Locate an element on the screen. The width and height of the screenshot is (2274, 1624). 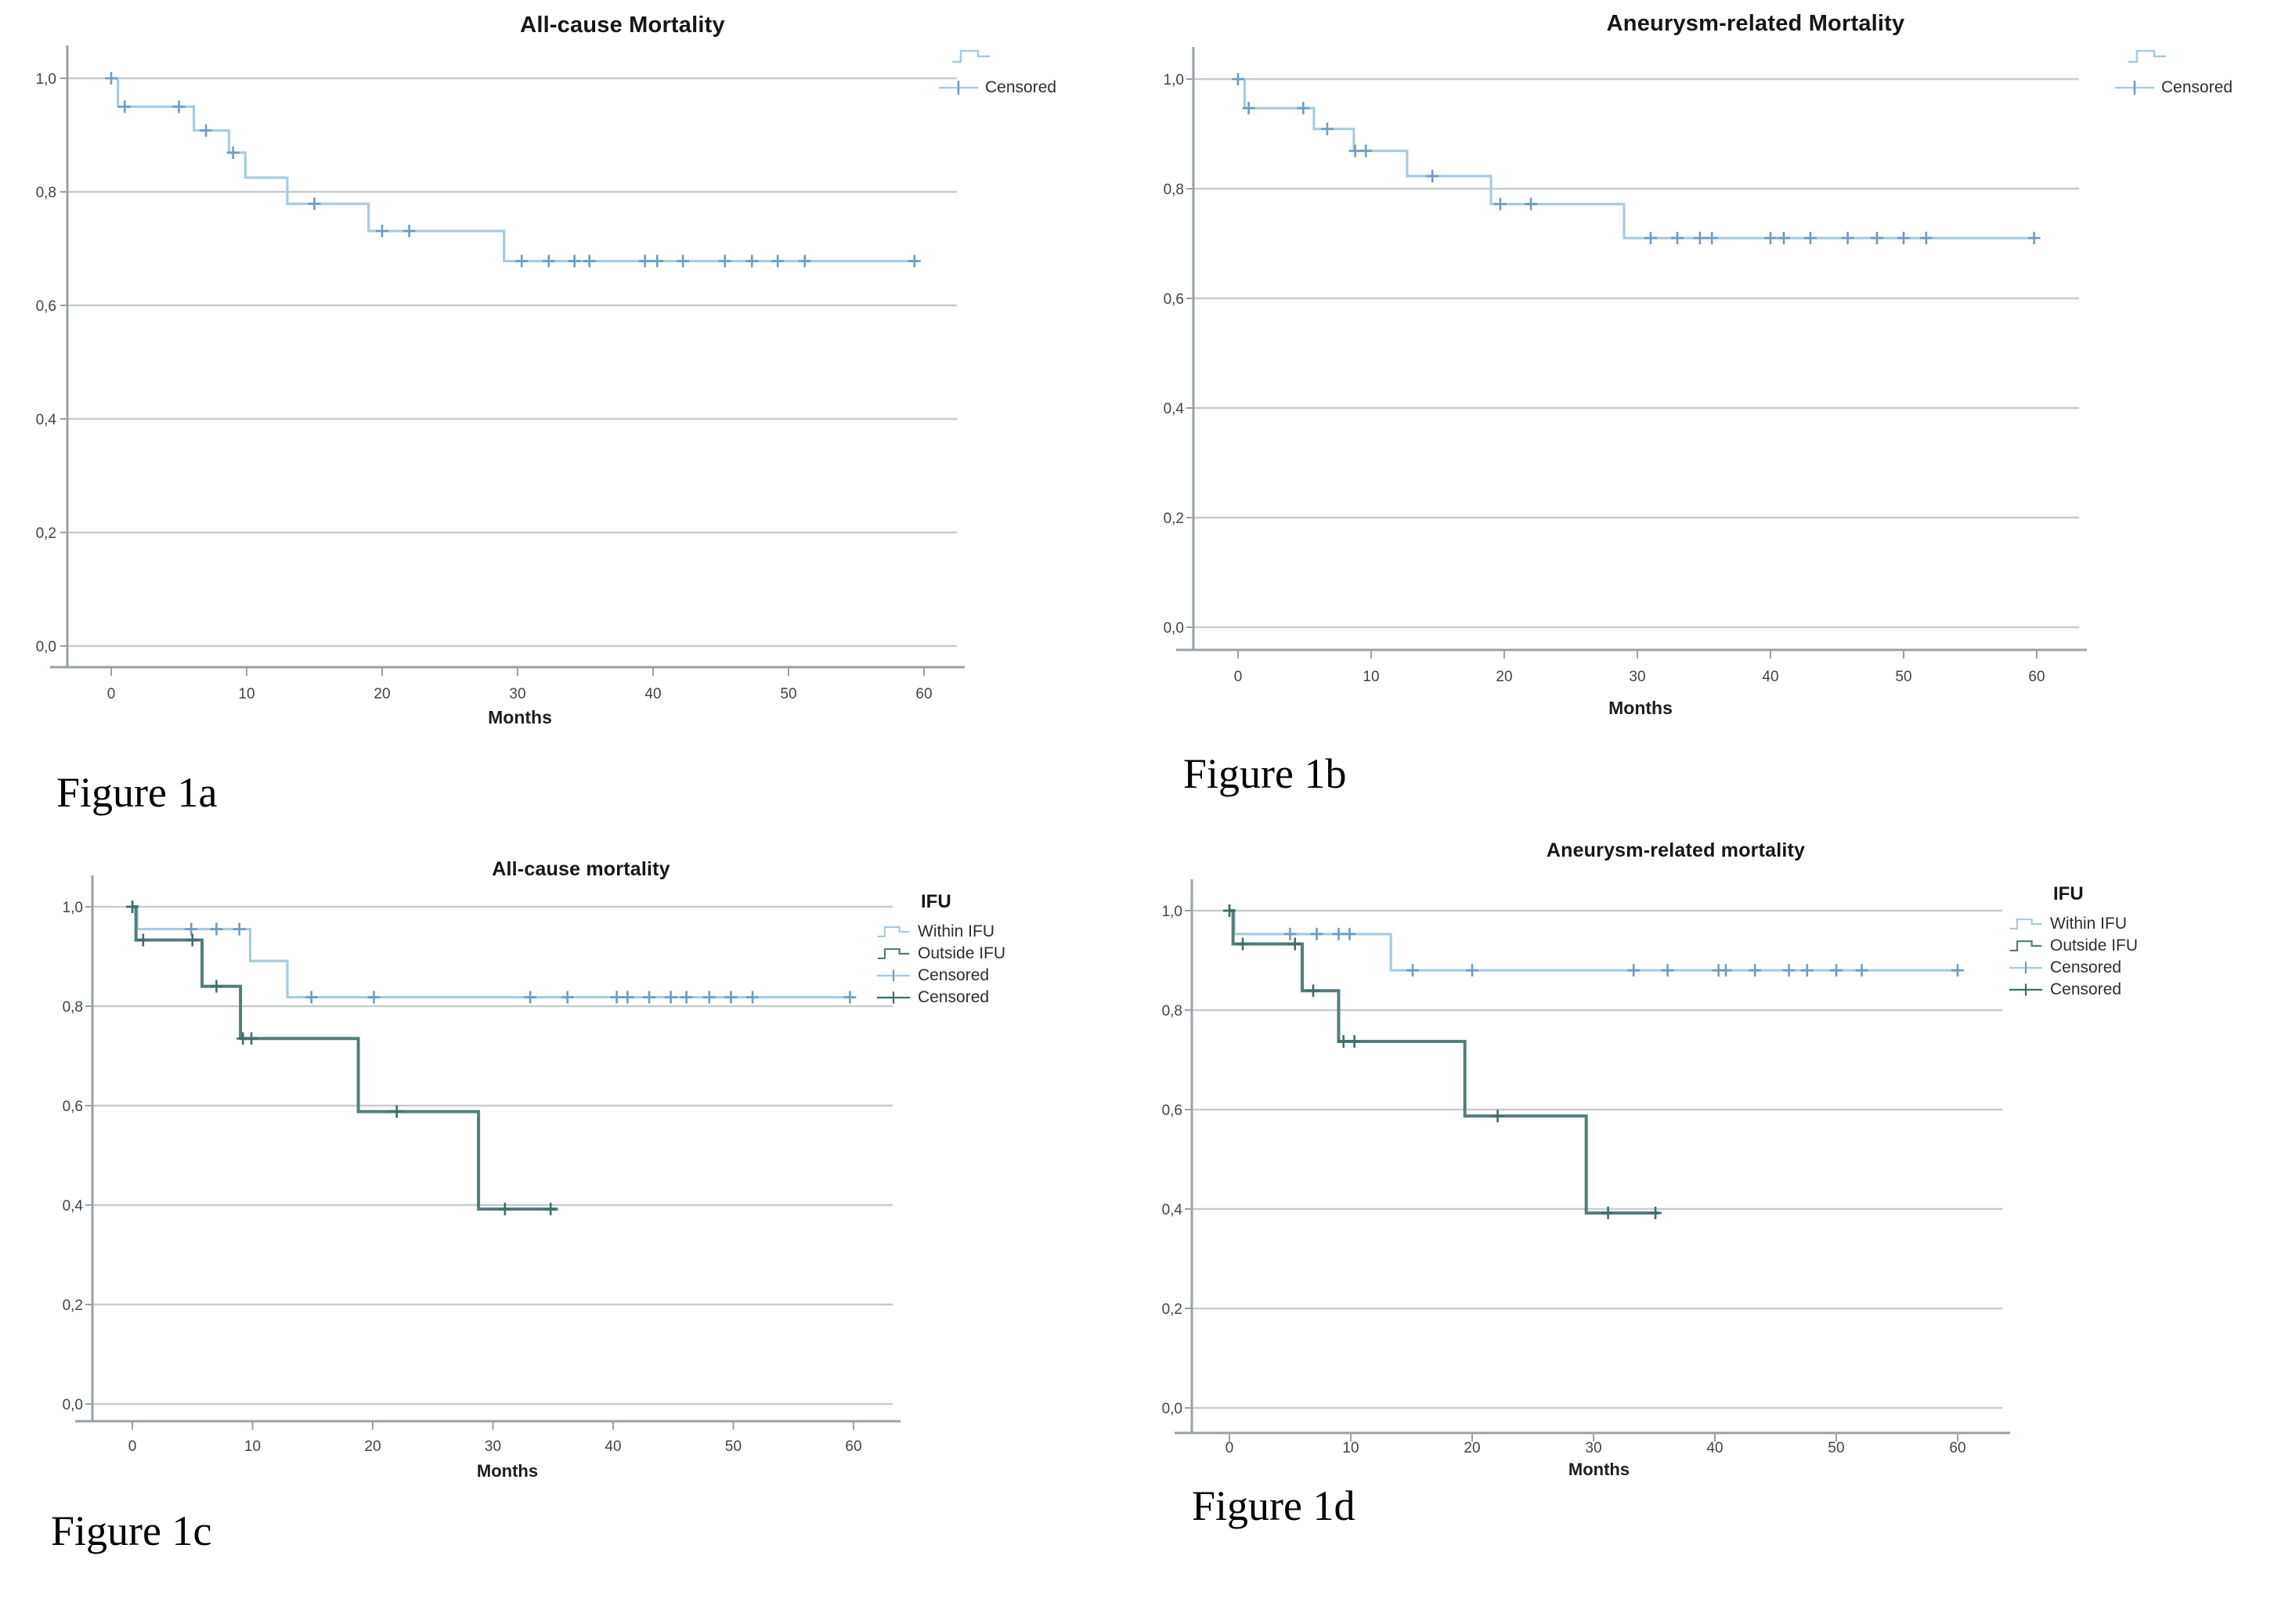
figure-caption-1c: Figure 1c is located at coordinates (131, 1530).